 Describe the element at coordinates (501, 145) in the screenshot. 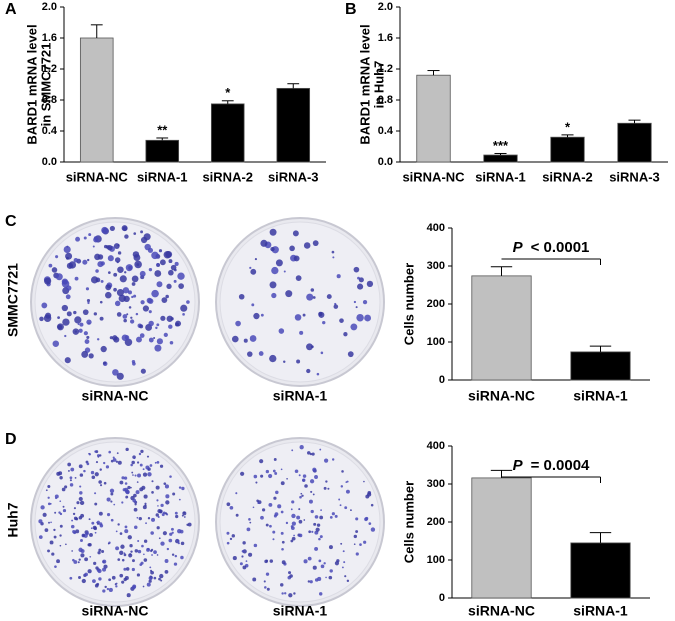

I see `significance: ***` at that location.